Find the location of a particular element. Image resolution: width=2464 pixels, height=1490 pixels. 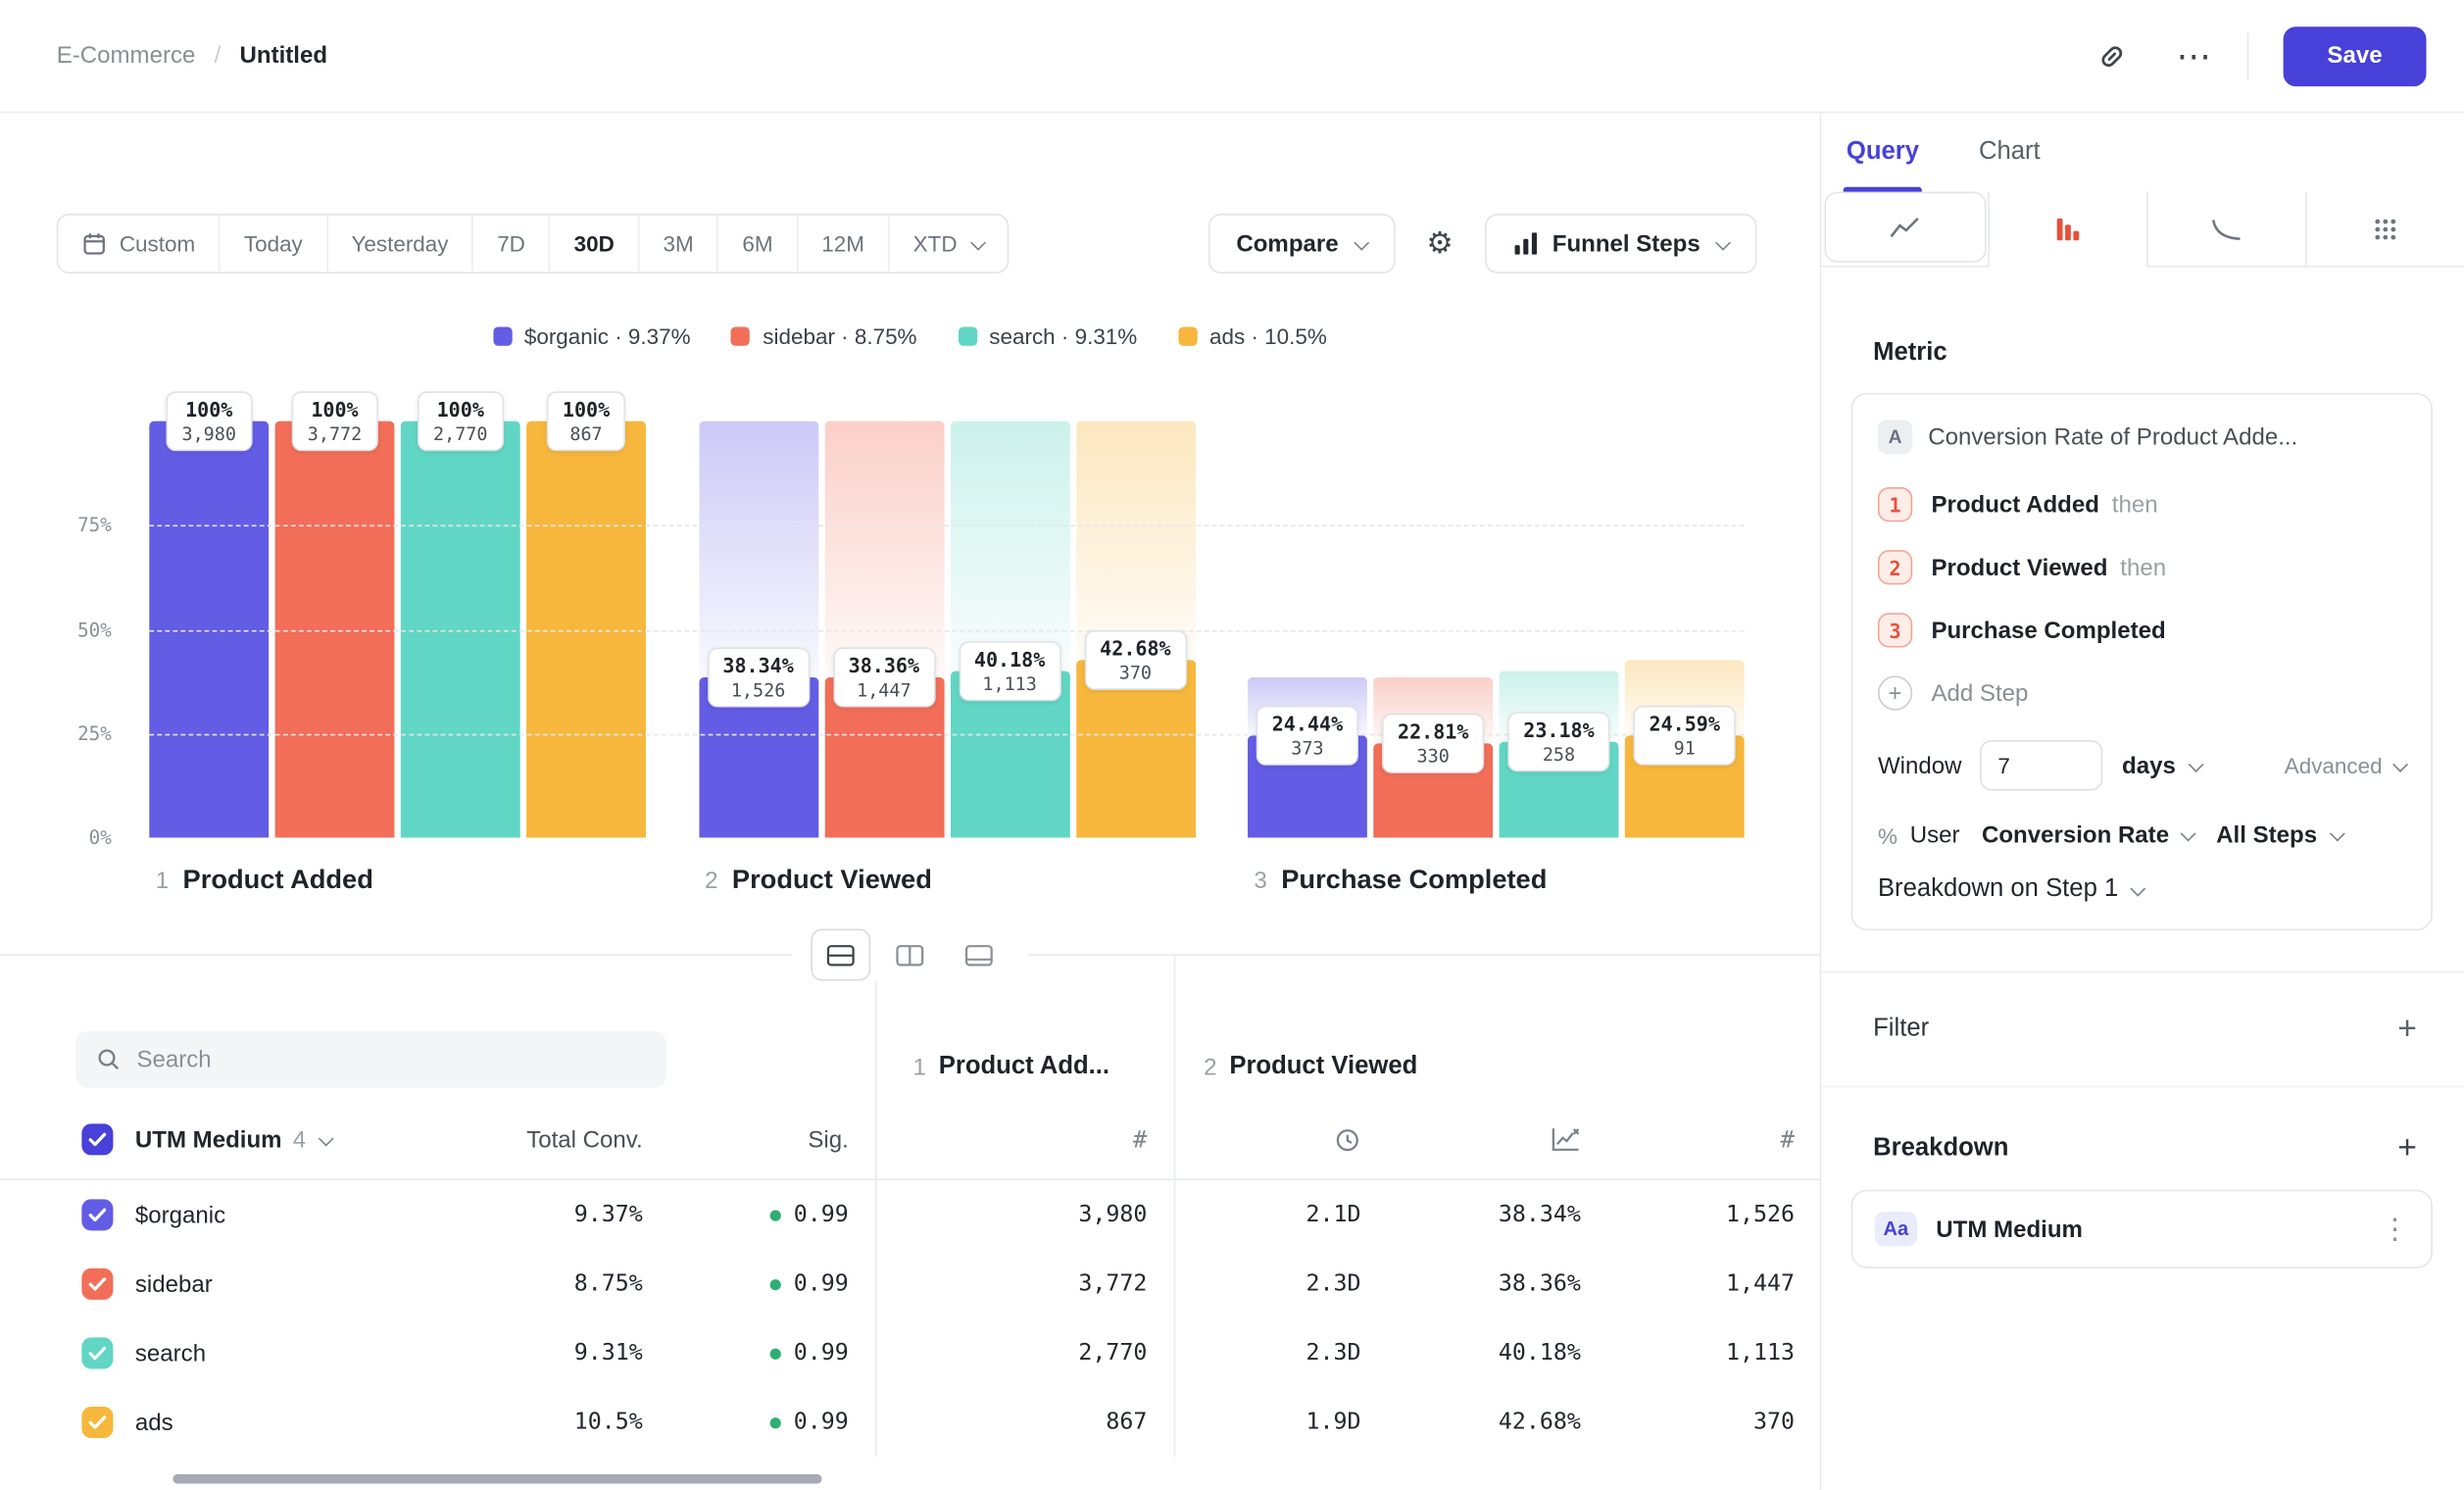

funnel-bar-tint is located at coordinates (884, 550).